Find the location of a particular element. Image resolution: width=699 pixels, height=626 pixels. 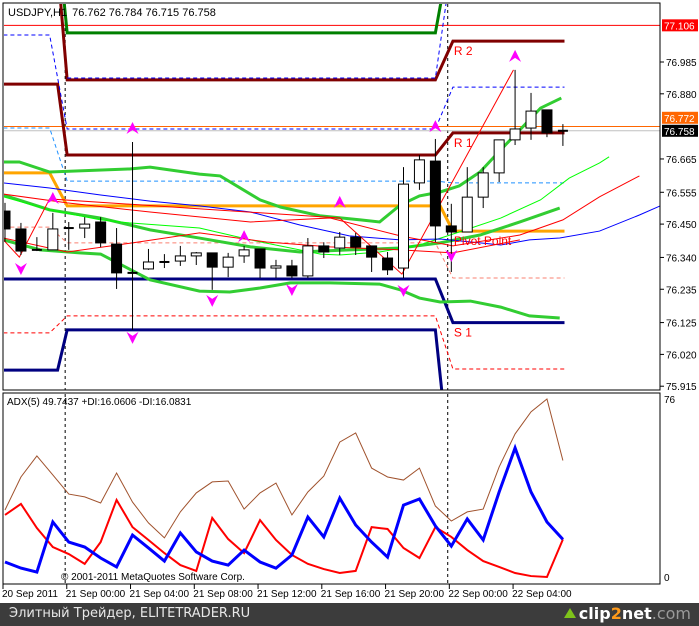

time-tick-label: 21 Sep 08:00 is located at coordinates (223, 594).